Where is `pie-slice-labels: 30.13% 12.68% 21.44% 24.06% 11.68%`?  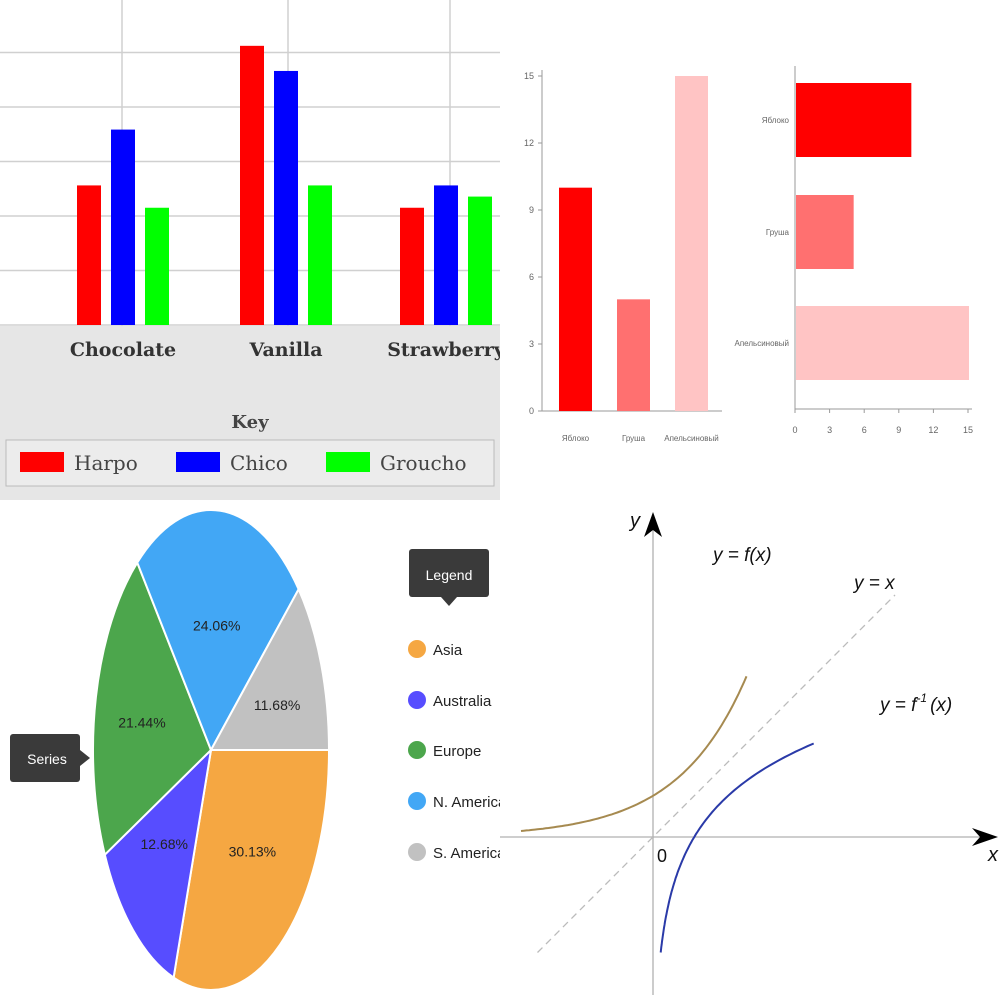
pie-slice-labels: 30.13% 12.68% 21.44% 24.06% 11.68% is located at coordinates (209, 739).